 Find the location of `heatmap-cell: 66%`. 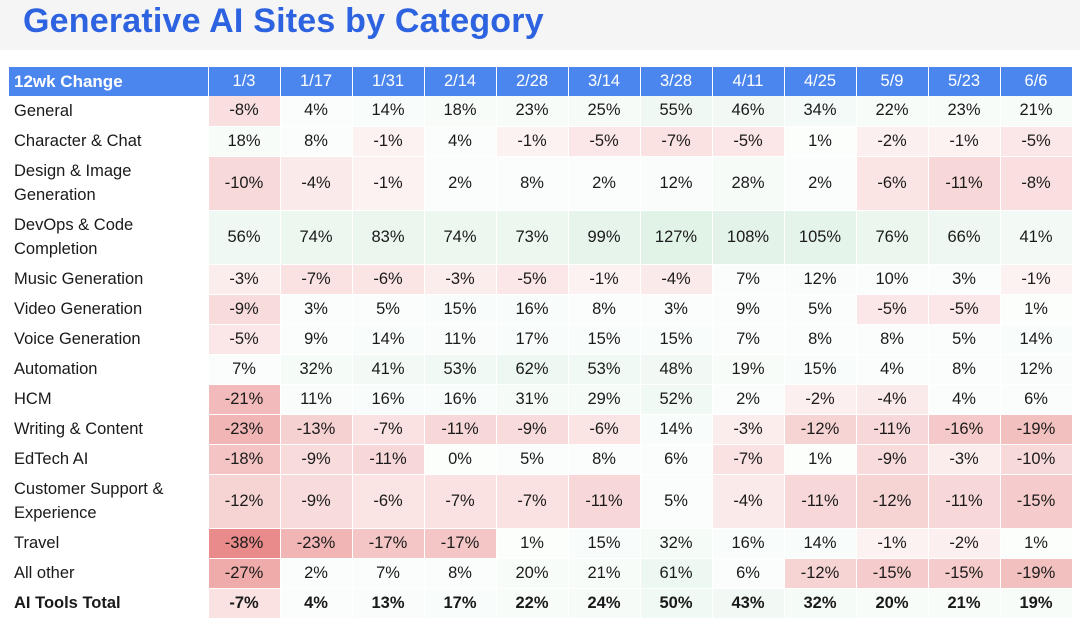

heatmap-cell: 66% is located at coordinates (964, 237).